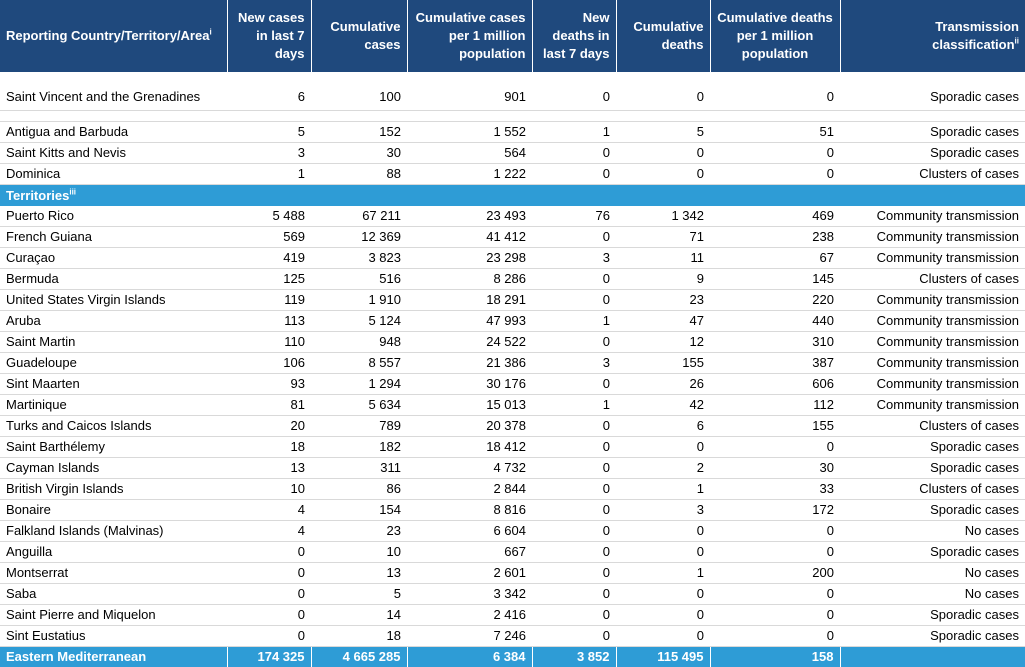 This screenshot has height=667, width=1025. I want to click on new-cases: 4, so click(269, 510).